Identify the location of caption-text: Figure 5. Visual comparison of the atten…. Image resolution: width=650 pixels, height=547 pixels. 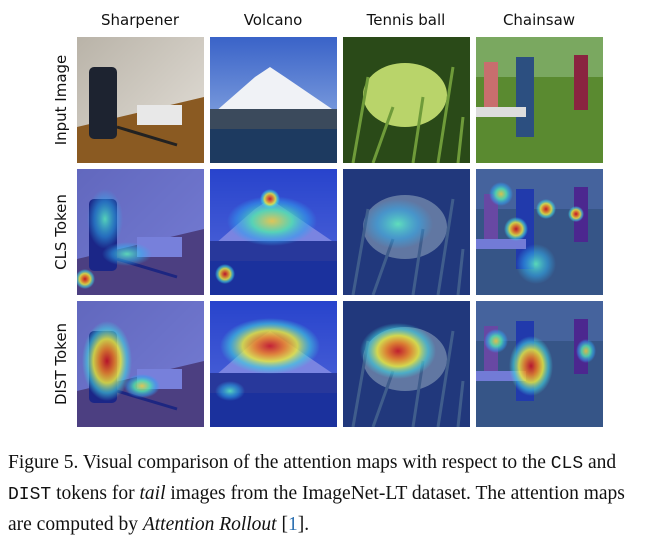
(279, 462).